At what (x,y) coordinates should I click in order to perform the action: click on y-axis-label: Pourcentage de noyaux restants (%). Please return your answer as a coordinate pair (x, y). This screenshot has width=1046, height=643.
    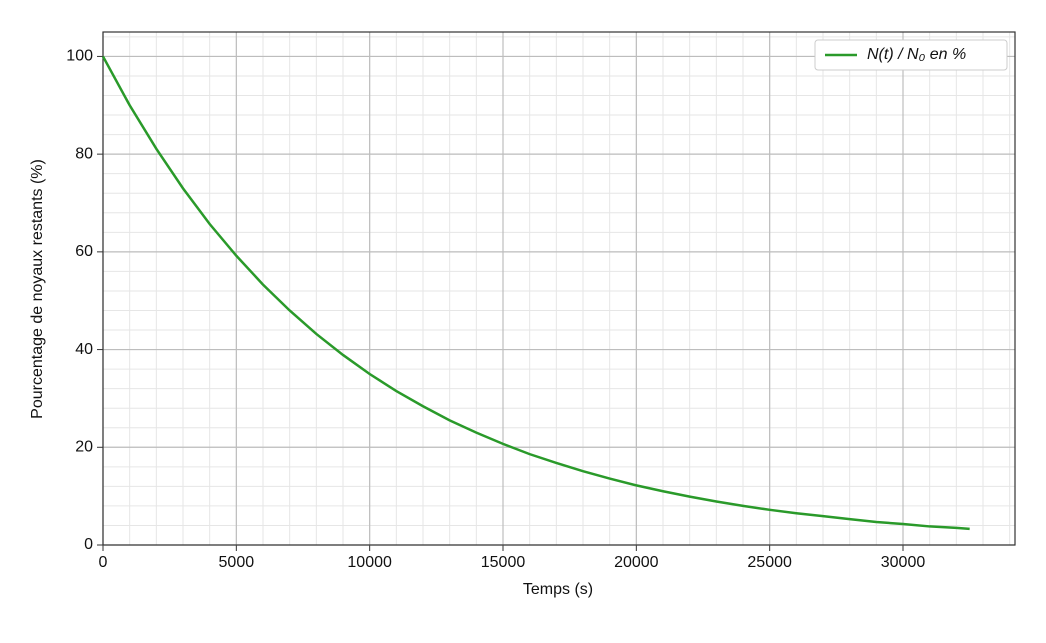
    Looking at the image, I should click on (37, 289).